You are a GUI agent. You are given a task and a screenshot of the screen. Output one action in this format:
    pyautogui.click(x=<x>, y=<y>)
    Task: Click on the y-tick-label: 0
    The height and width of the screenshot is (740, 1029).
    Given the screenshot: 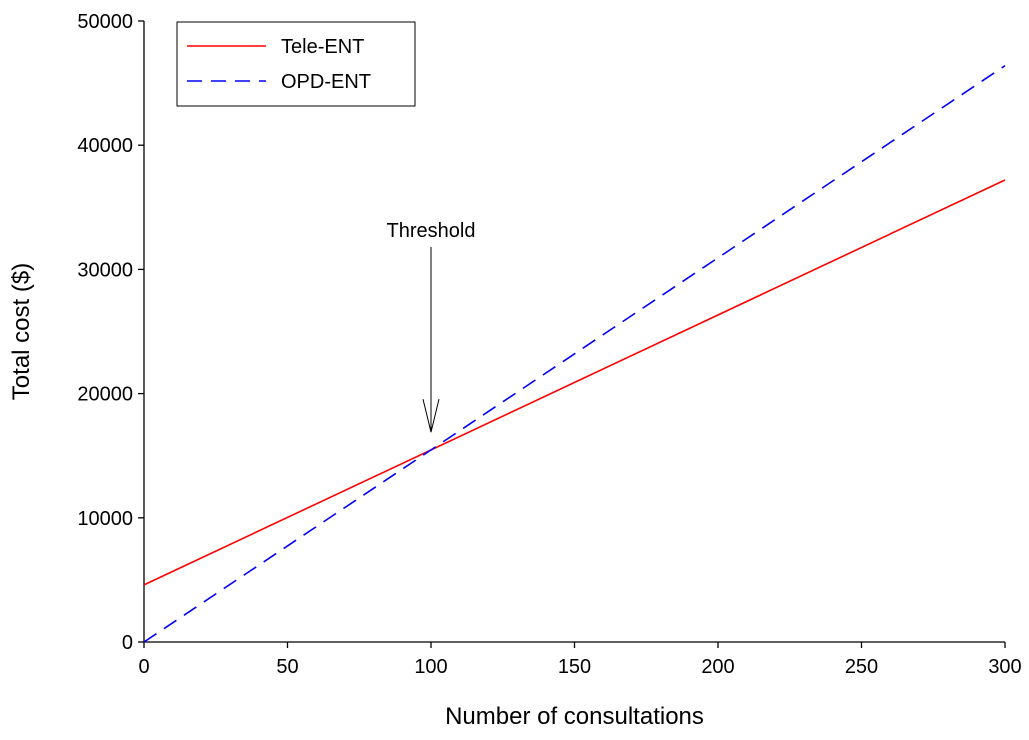 What is the action you would take?
    pyautogui.click(x=127, y=643)
    